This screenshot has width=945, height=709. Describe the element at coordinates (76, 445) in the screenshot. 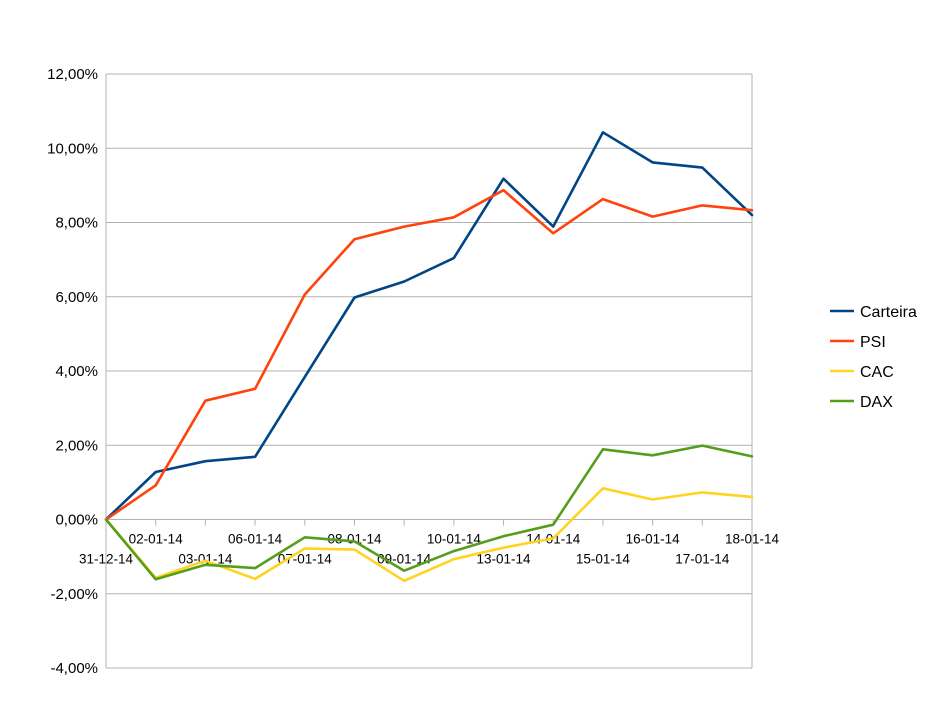

I see `y-tick-label: 2,00%` at that location.